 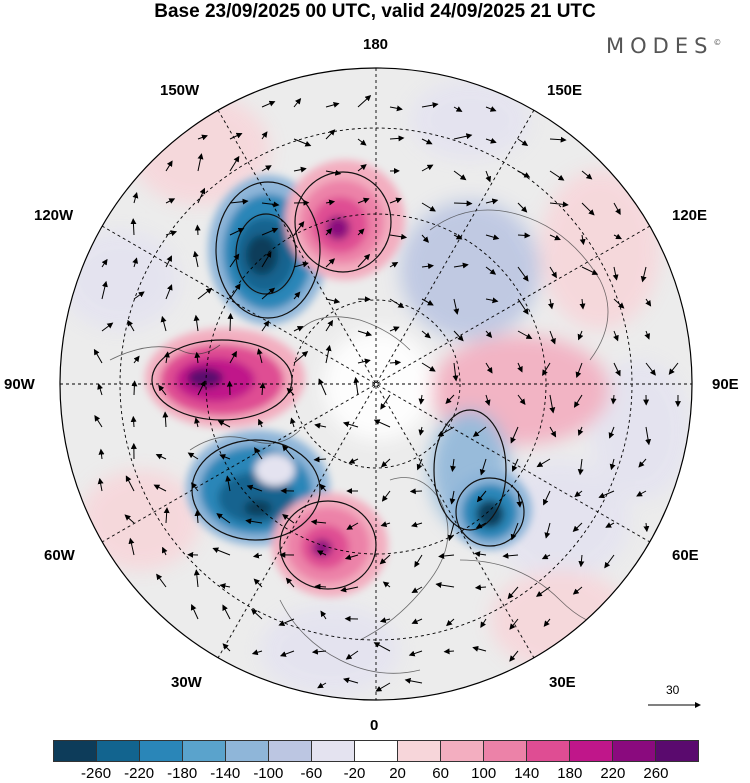 What do you see at coordinates (180, 90) in the screenshot?
I see `lon-label-150w: 150W` at bounding box center [180, 90].